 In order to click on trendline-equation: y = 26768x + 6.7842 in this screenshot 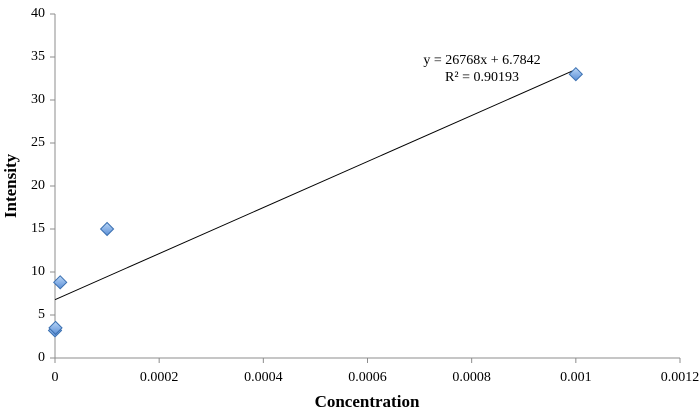, I will do `click(481, 60)`.